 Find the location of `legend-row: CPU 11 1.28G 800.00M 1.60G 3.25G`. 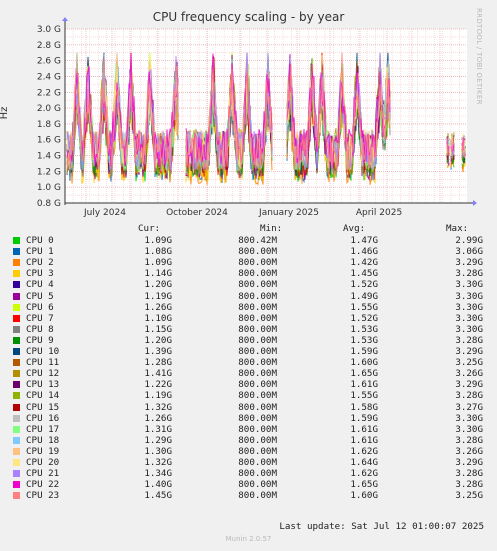

legend-row: CPU 11 1.28G 800.00M 1.60G 3.25G is located at coordinates (248, 363).